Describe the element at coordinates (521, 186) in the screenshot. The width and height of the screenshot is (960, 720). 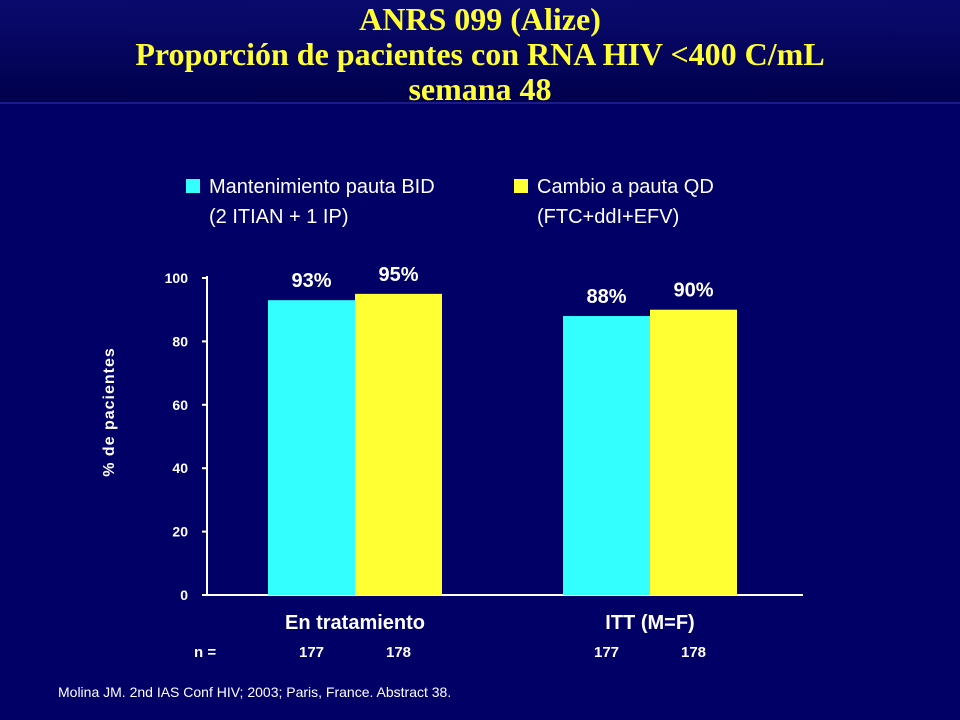
I see `legend-swatch-qd` at that location.